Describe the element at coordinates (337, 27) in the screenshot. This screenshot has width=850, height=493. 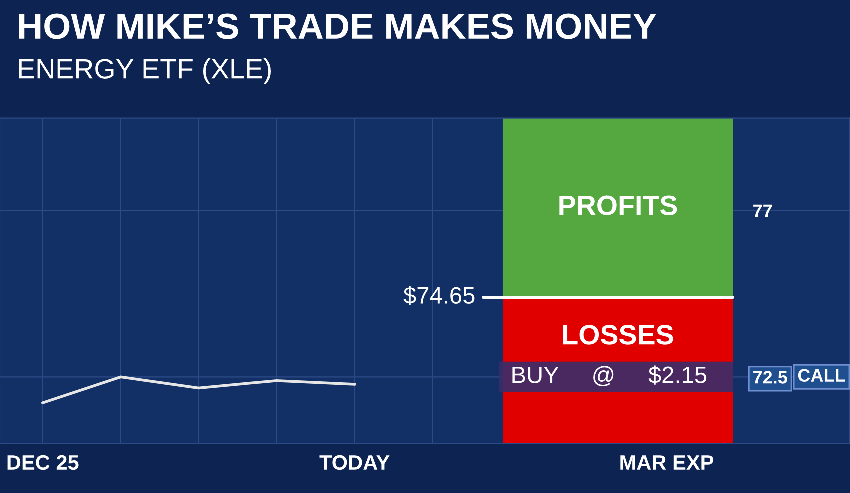
I see `chart-title: HOW MIKE’S TRADE MAKES MONEY` at that location.